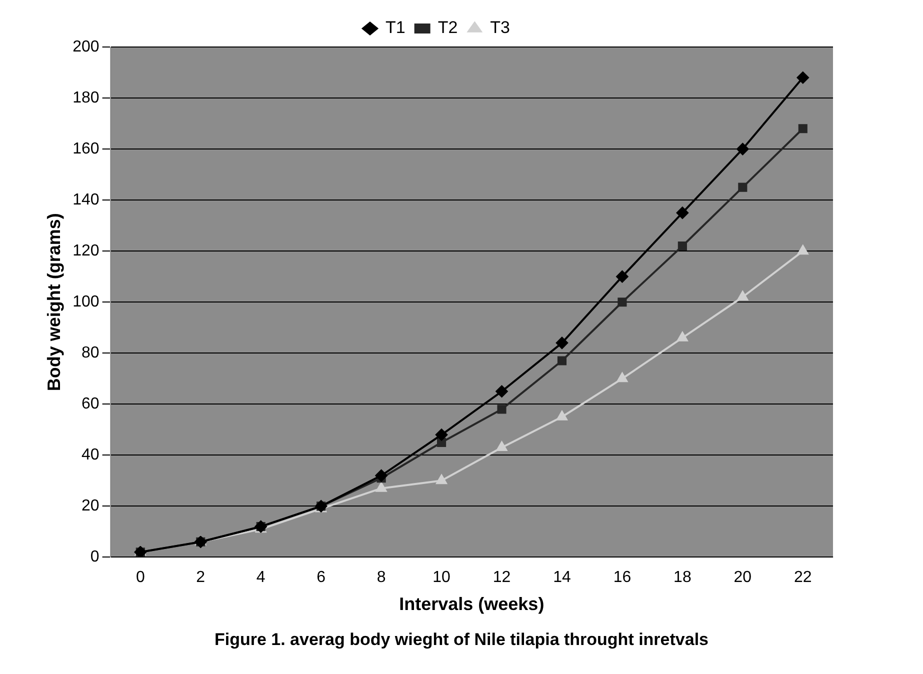  I want to click on x-tick-label: 18, so click(683, 577).